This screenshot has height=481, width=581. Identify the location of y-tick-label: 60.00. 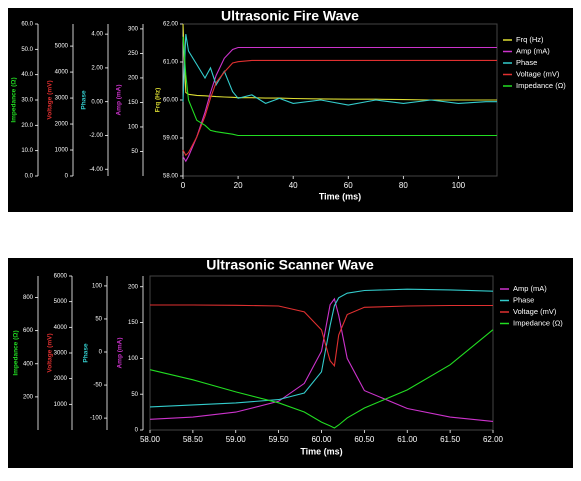
(171, 101).